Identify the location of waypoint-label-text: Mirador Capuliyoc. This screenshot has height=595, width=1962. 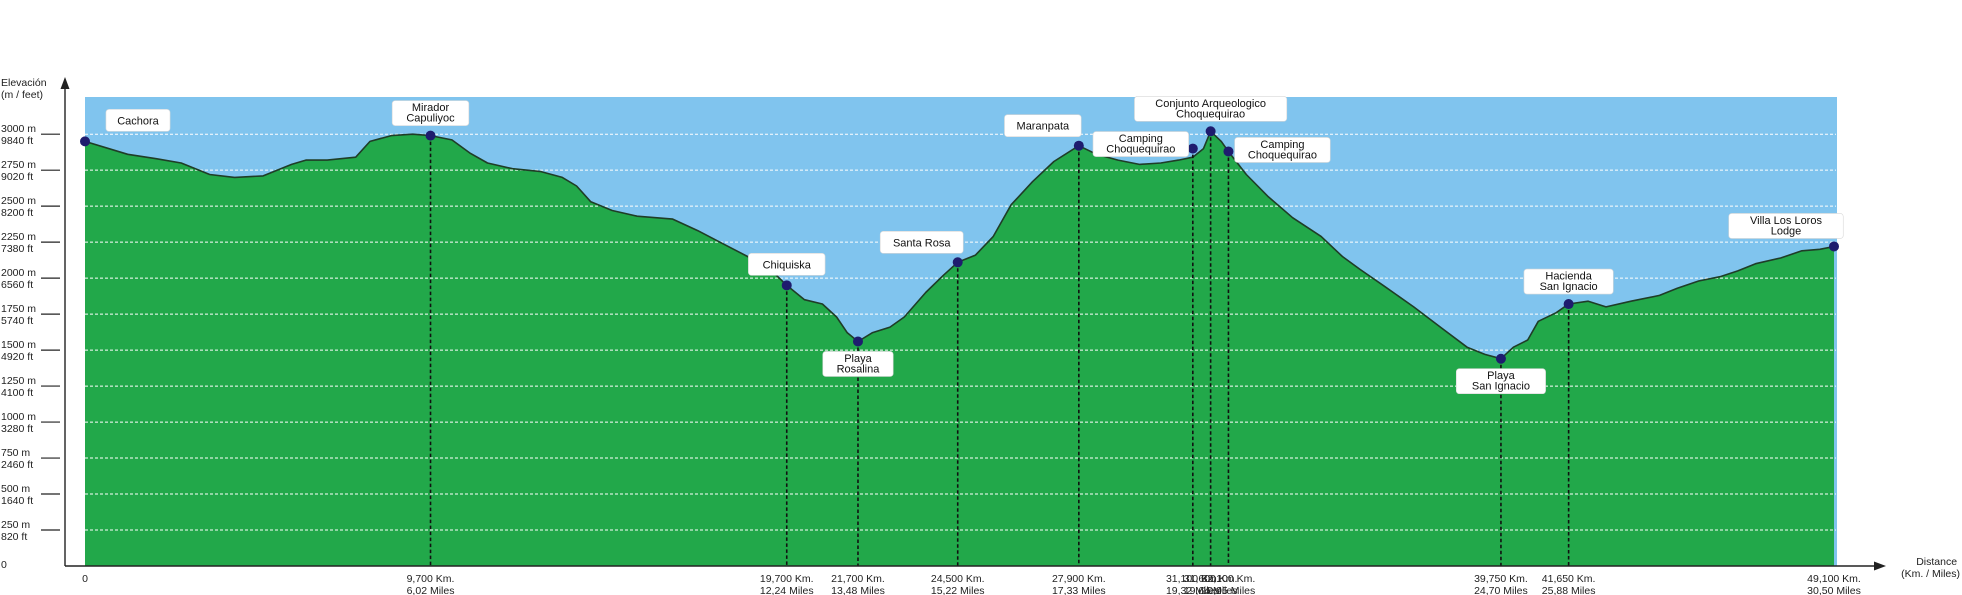
(430, 113).